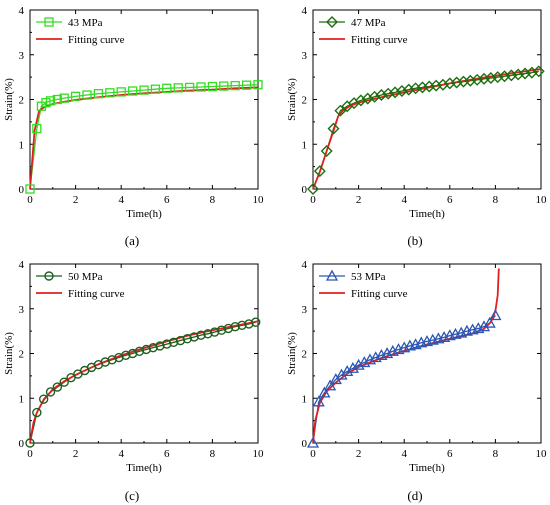 The width and height of the screenshot is (550, 505). Describe the element at coordinates (132, 240) in the screenshot. I see `panel-caption: (a)` at that location.